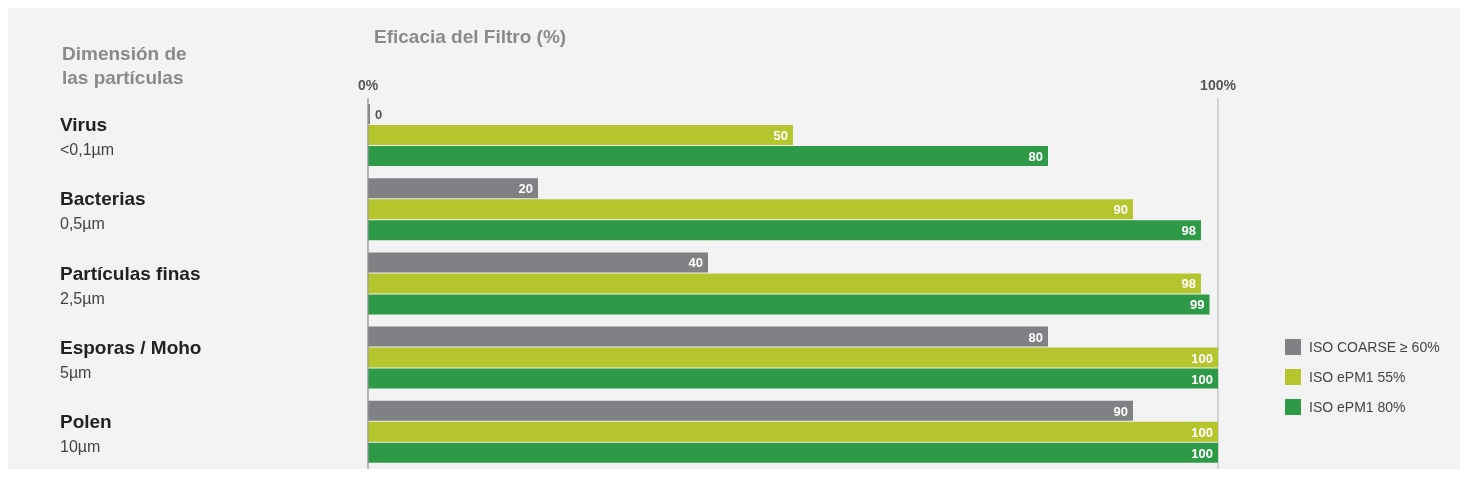  Describe the element at coordinates (86, 432) in the screenshot. I see `y-tick-label: Polen 10µm` at that location.